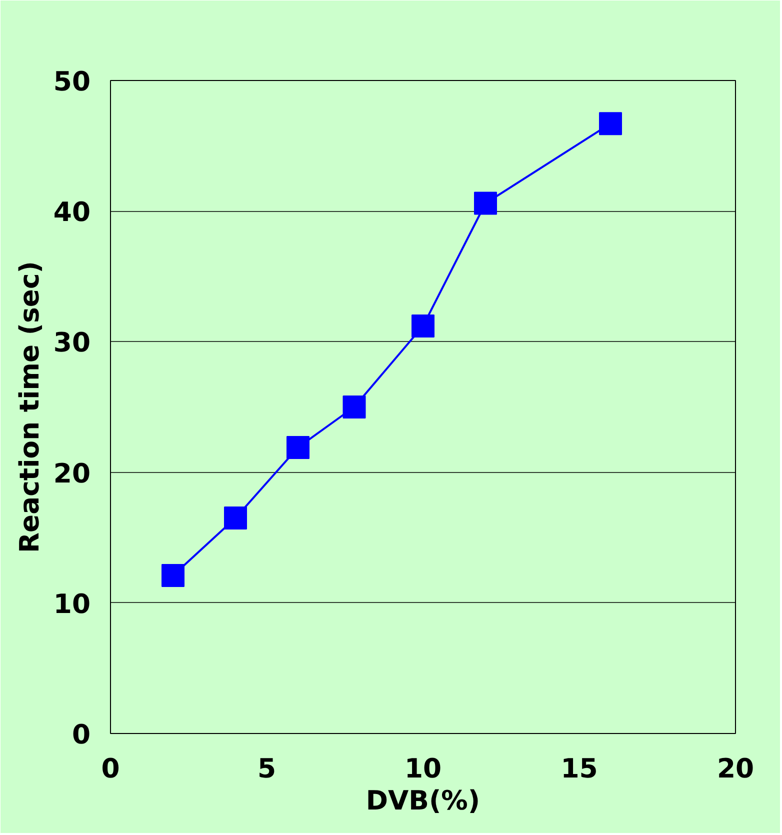 The width and height of the screenshot is (782, 835). What do you see at coordinates (30, 407) in the screenshot?
I see `y-axis-title: Reaction time (sec)` at bounding box center [30, 407].